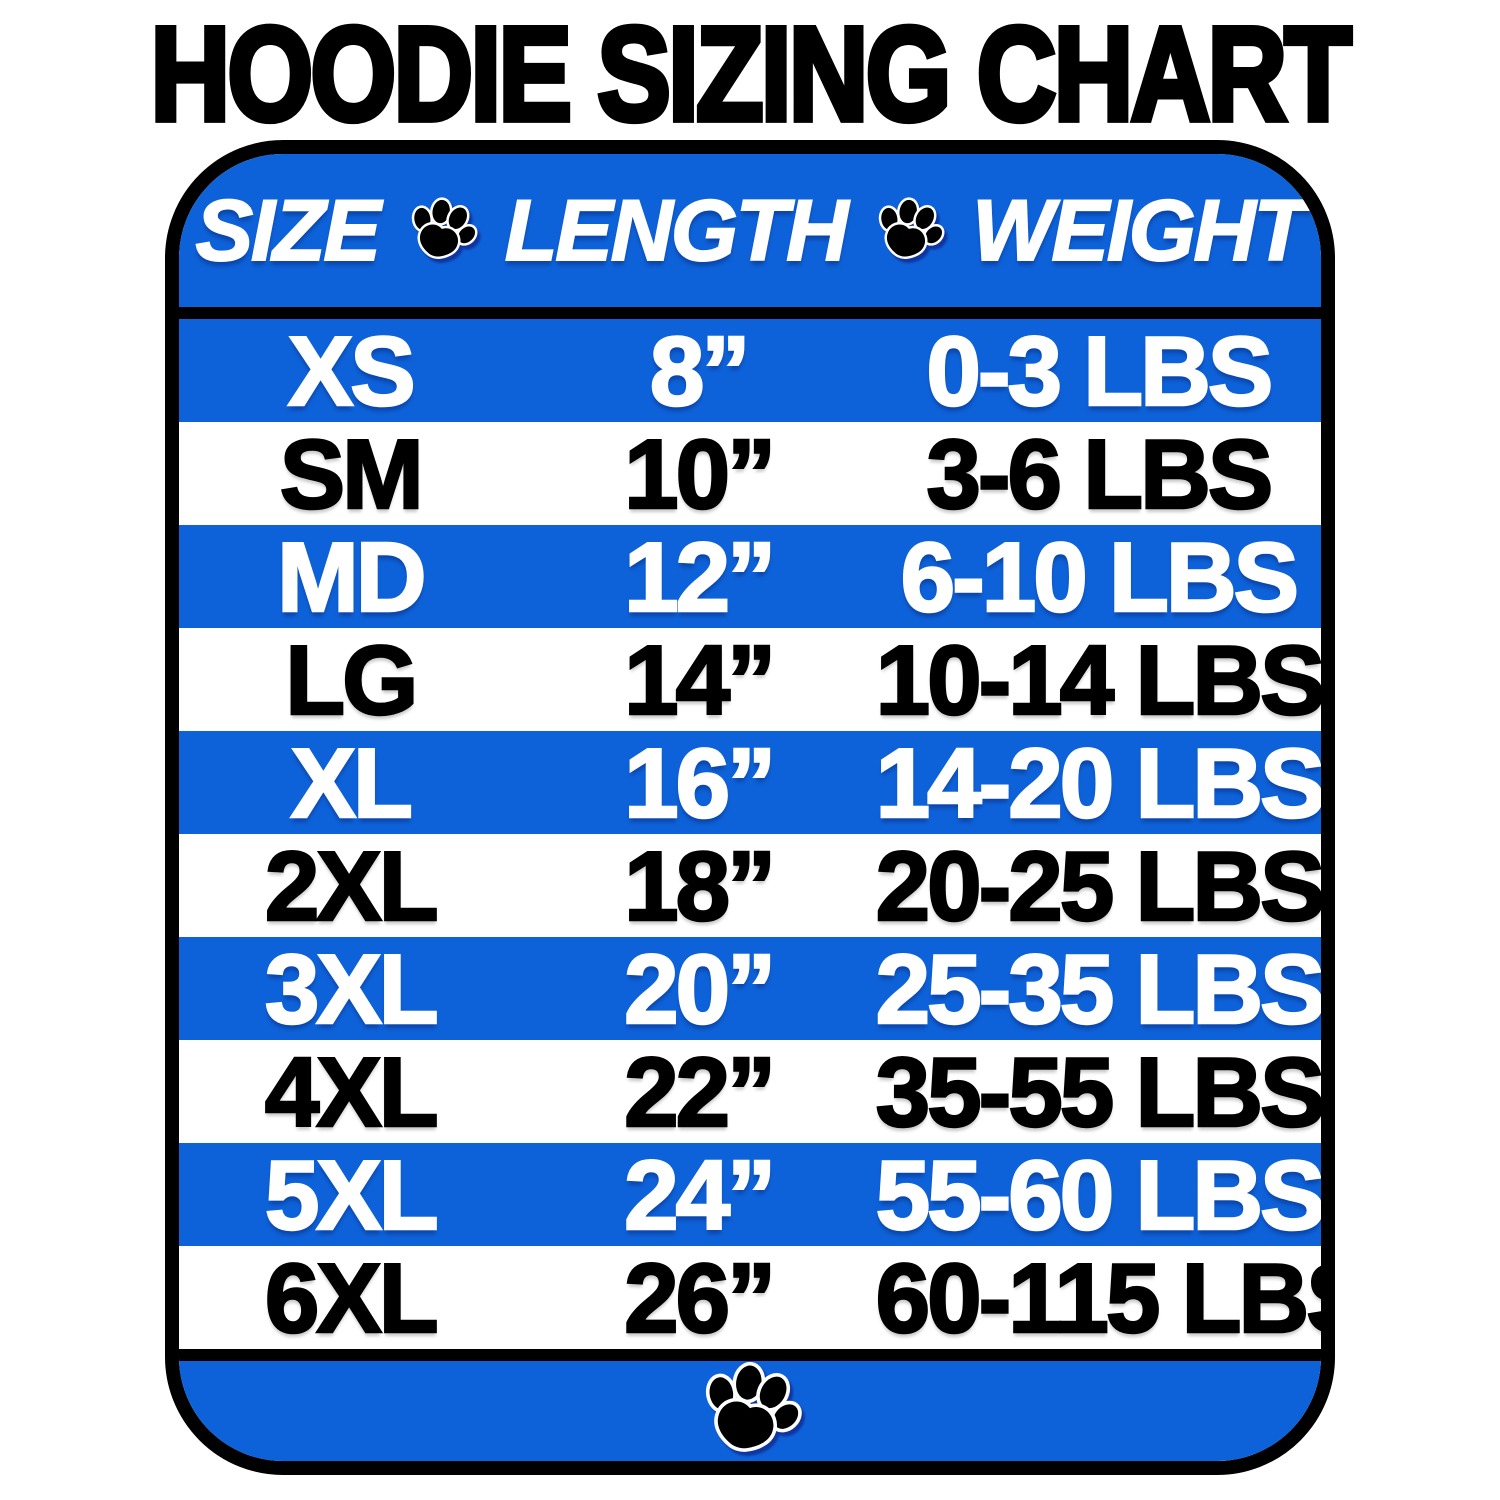 This screenshot has width=1500, height=1500. What do you see at coordinates (1098, 1091) in the screenshot?
I see `weight-cell: 35-55 LBS` at bounding box center [1098, 1091].